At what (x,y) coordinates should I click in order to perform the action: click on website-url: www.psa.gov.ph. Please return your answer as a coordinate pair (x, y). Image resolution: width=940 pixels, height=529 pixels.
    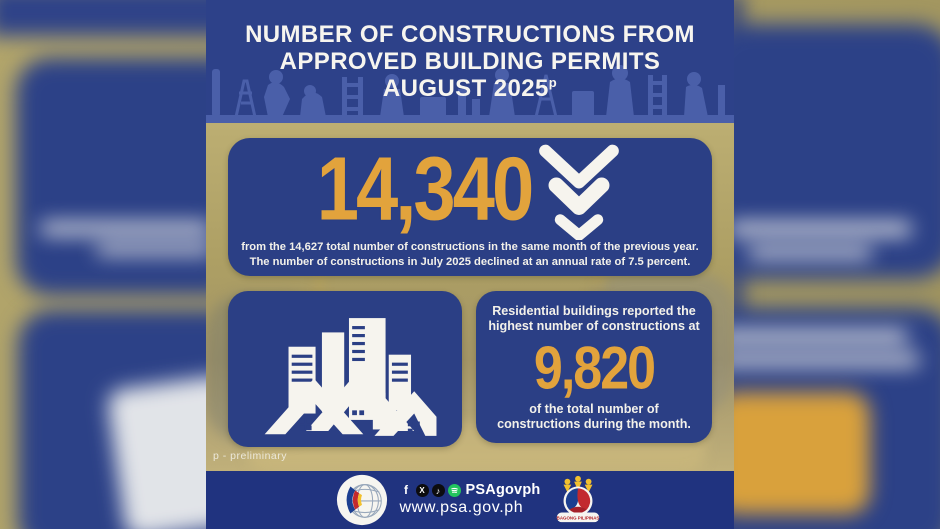
    Looking at the image, I should click on (461, 508).